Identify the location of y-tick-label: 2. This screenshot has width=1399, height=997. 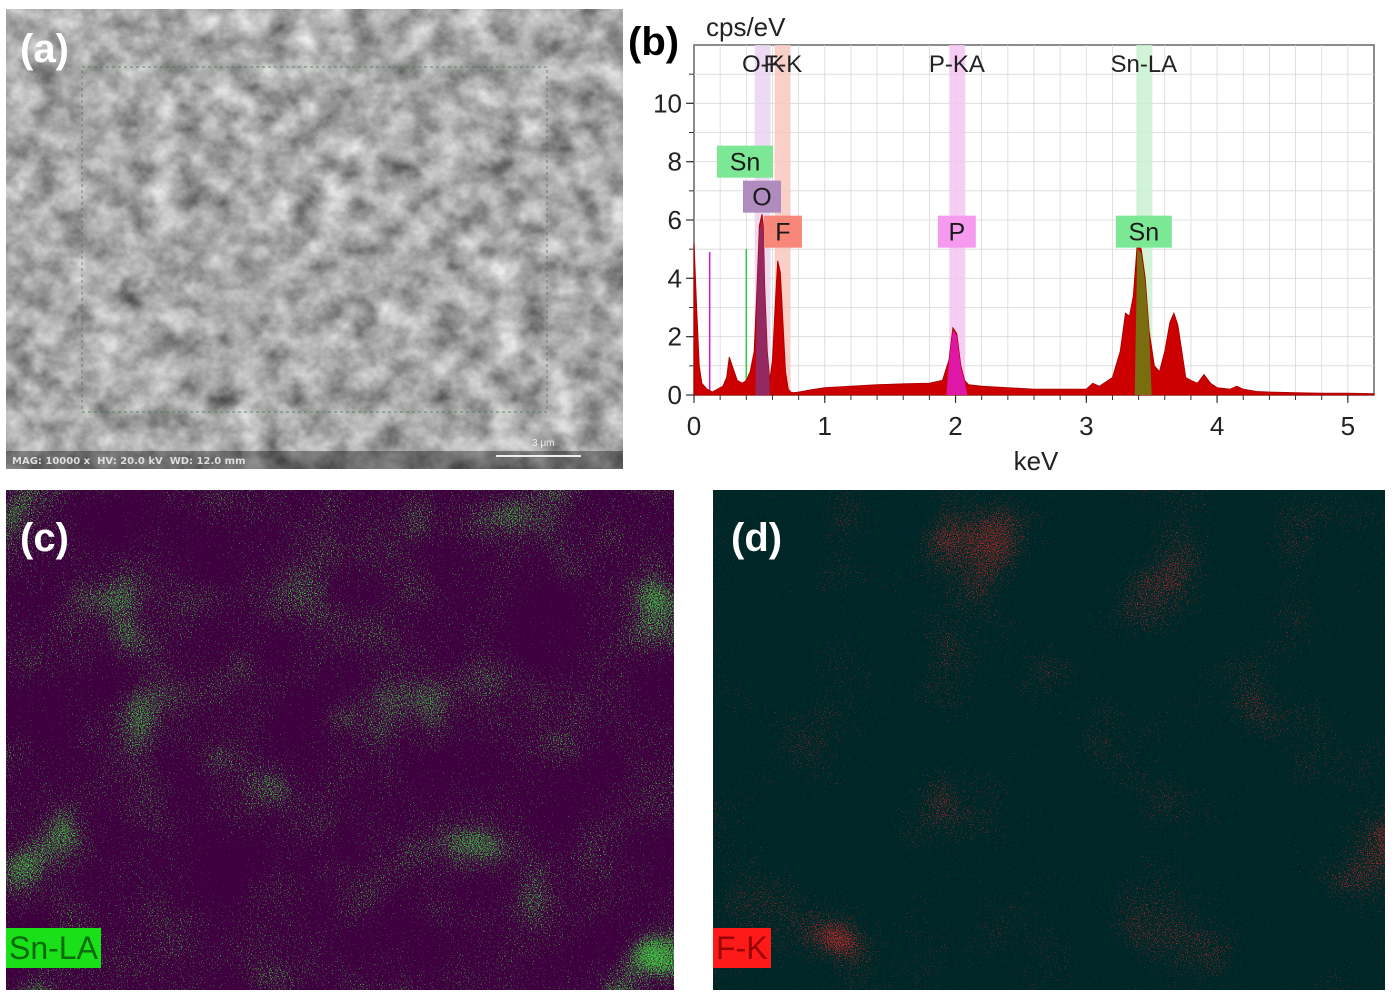
(675, 337).